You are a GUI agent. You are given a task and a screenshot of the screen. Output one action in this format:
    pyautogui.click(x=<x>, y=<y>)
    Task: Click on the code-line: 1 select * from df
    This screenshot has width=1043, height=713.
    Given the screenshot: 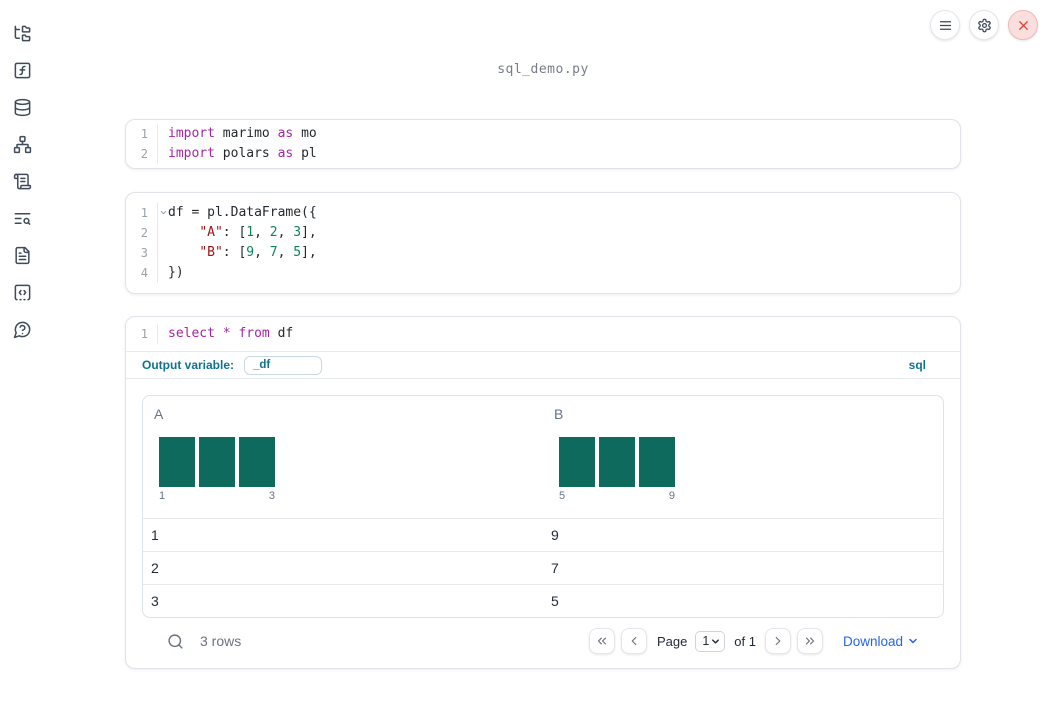 What is the action you would take?
    pyautogui.click(x=543, y=334)
    